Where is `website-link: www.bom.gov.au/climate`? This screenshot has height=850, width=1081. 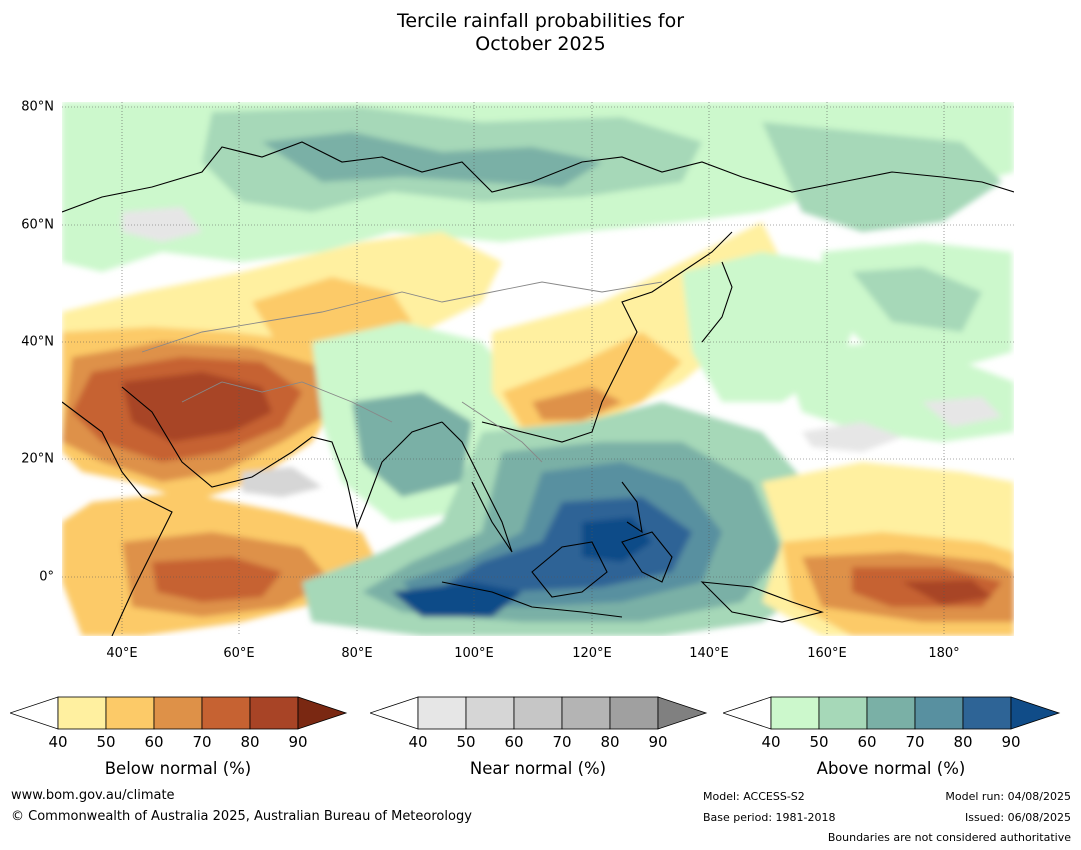 website-link: www.bom.gov.au/climate is located at coordinates (93, 795).